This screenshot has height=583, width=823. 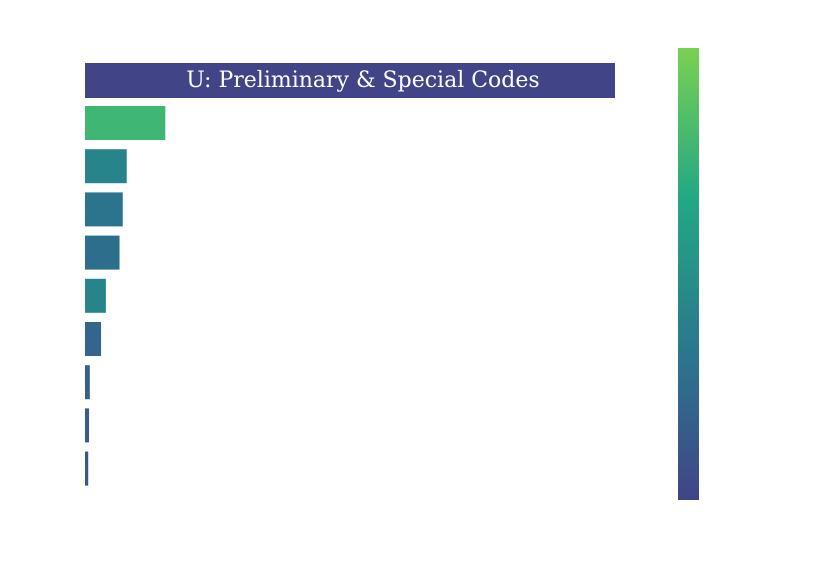 I want to click on bars-layer, so click(x=125, y=296).